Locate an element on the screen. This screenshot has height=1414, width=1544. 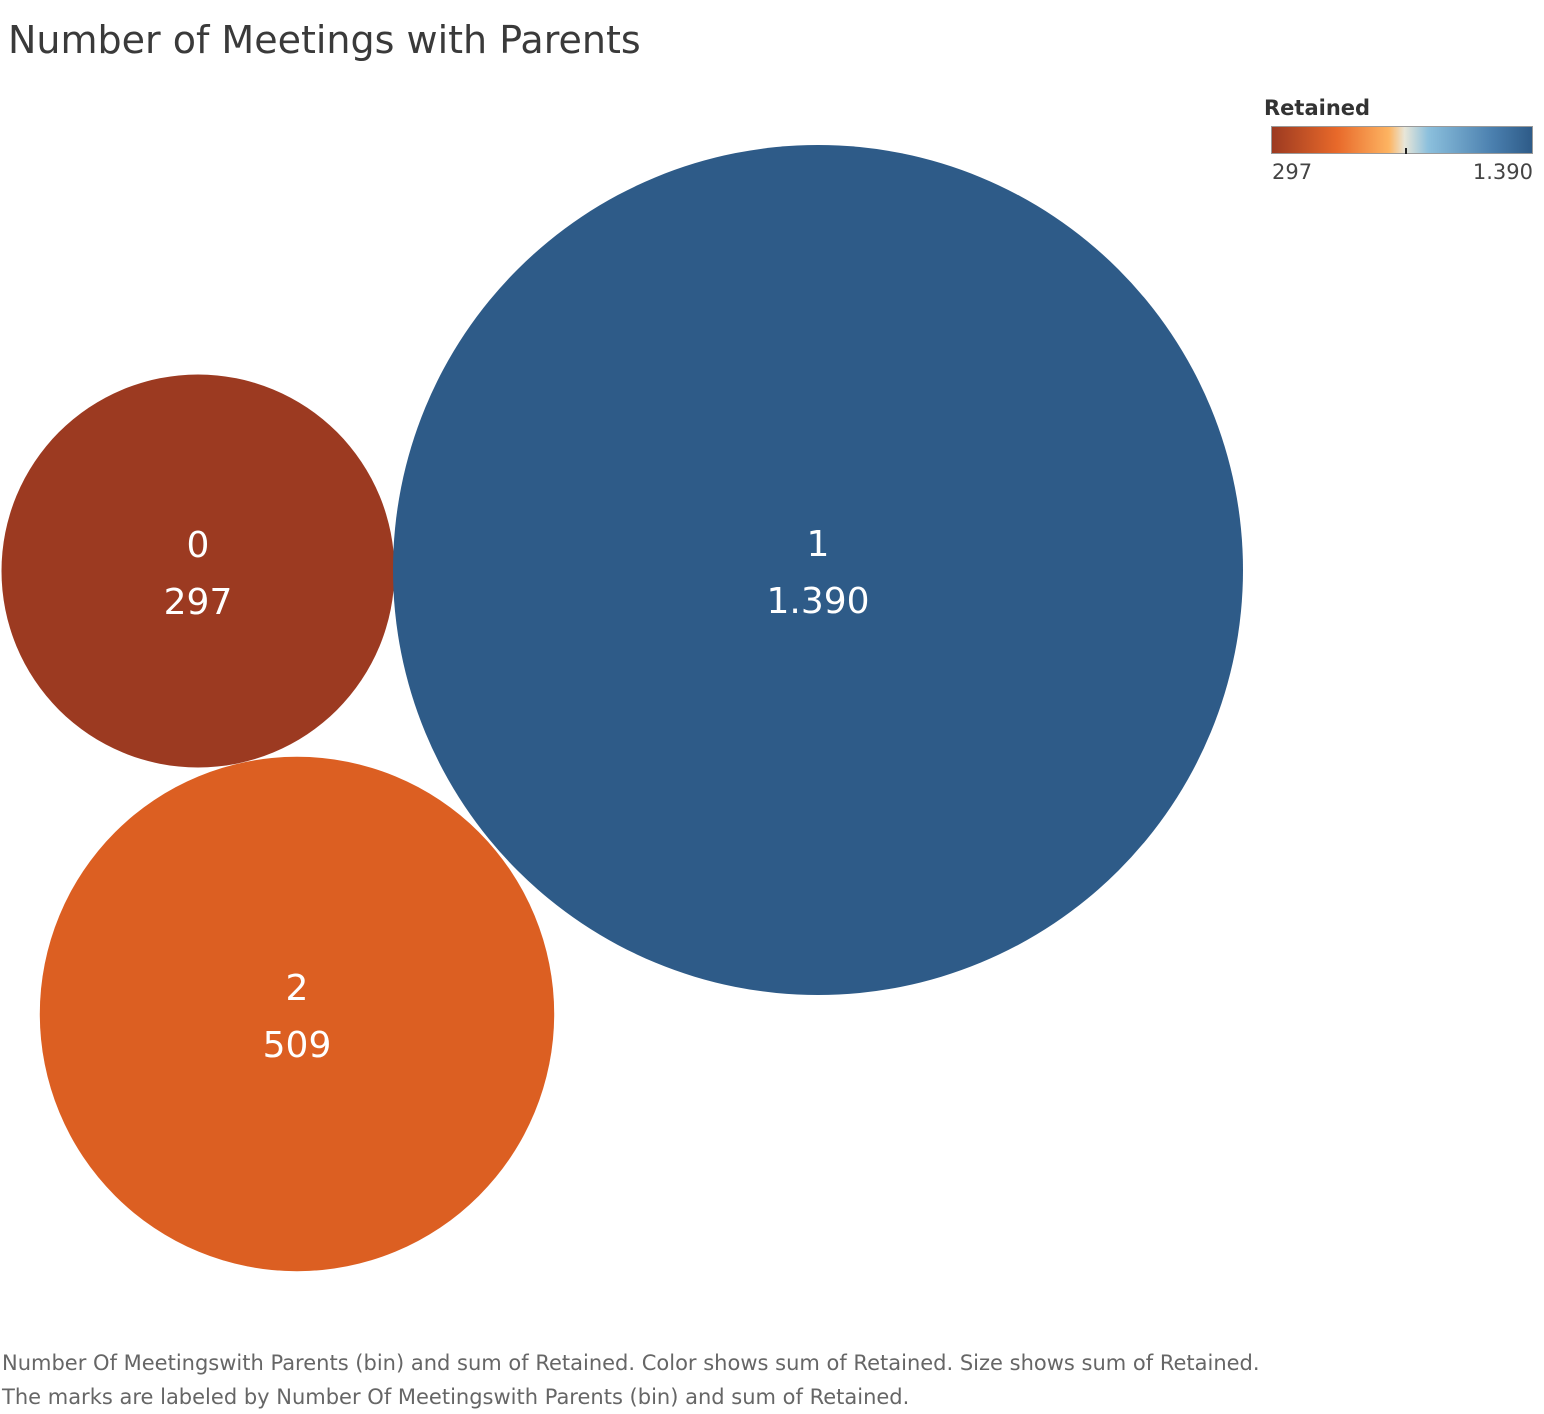
bubble-value-label-1: 1.390 is located at coordinates (817, 601).